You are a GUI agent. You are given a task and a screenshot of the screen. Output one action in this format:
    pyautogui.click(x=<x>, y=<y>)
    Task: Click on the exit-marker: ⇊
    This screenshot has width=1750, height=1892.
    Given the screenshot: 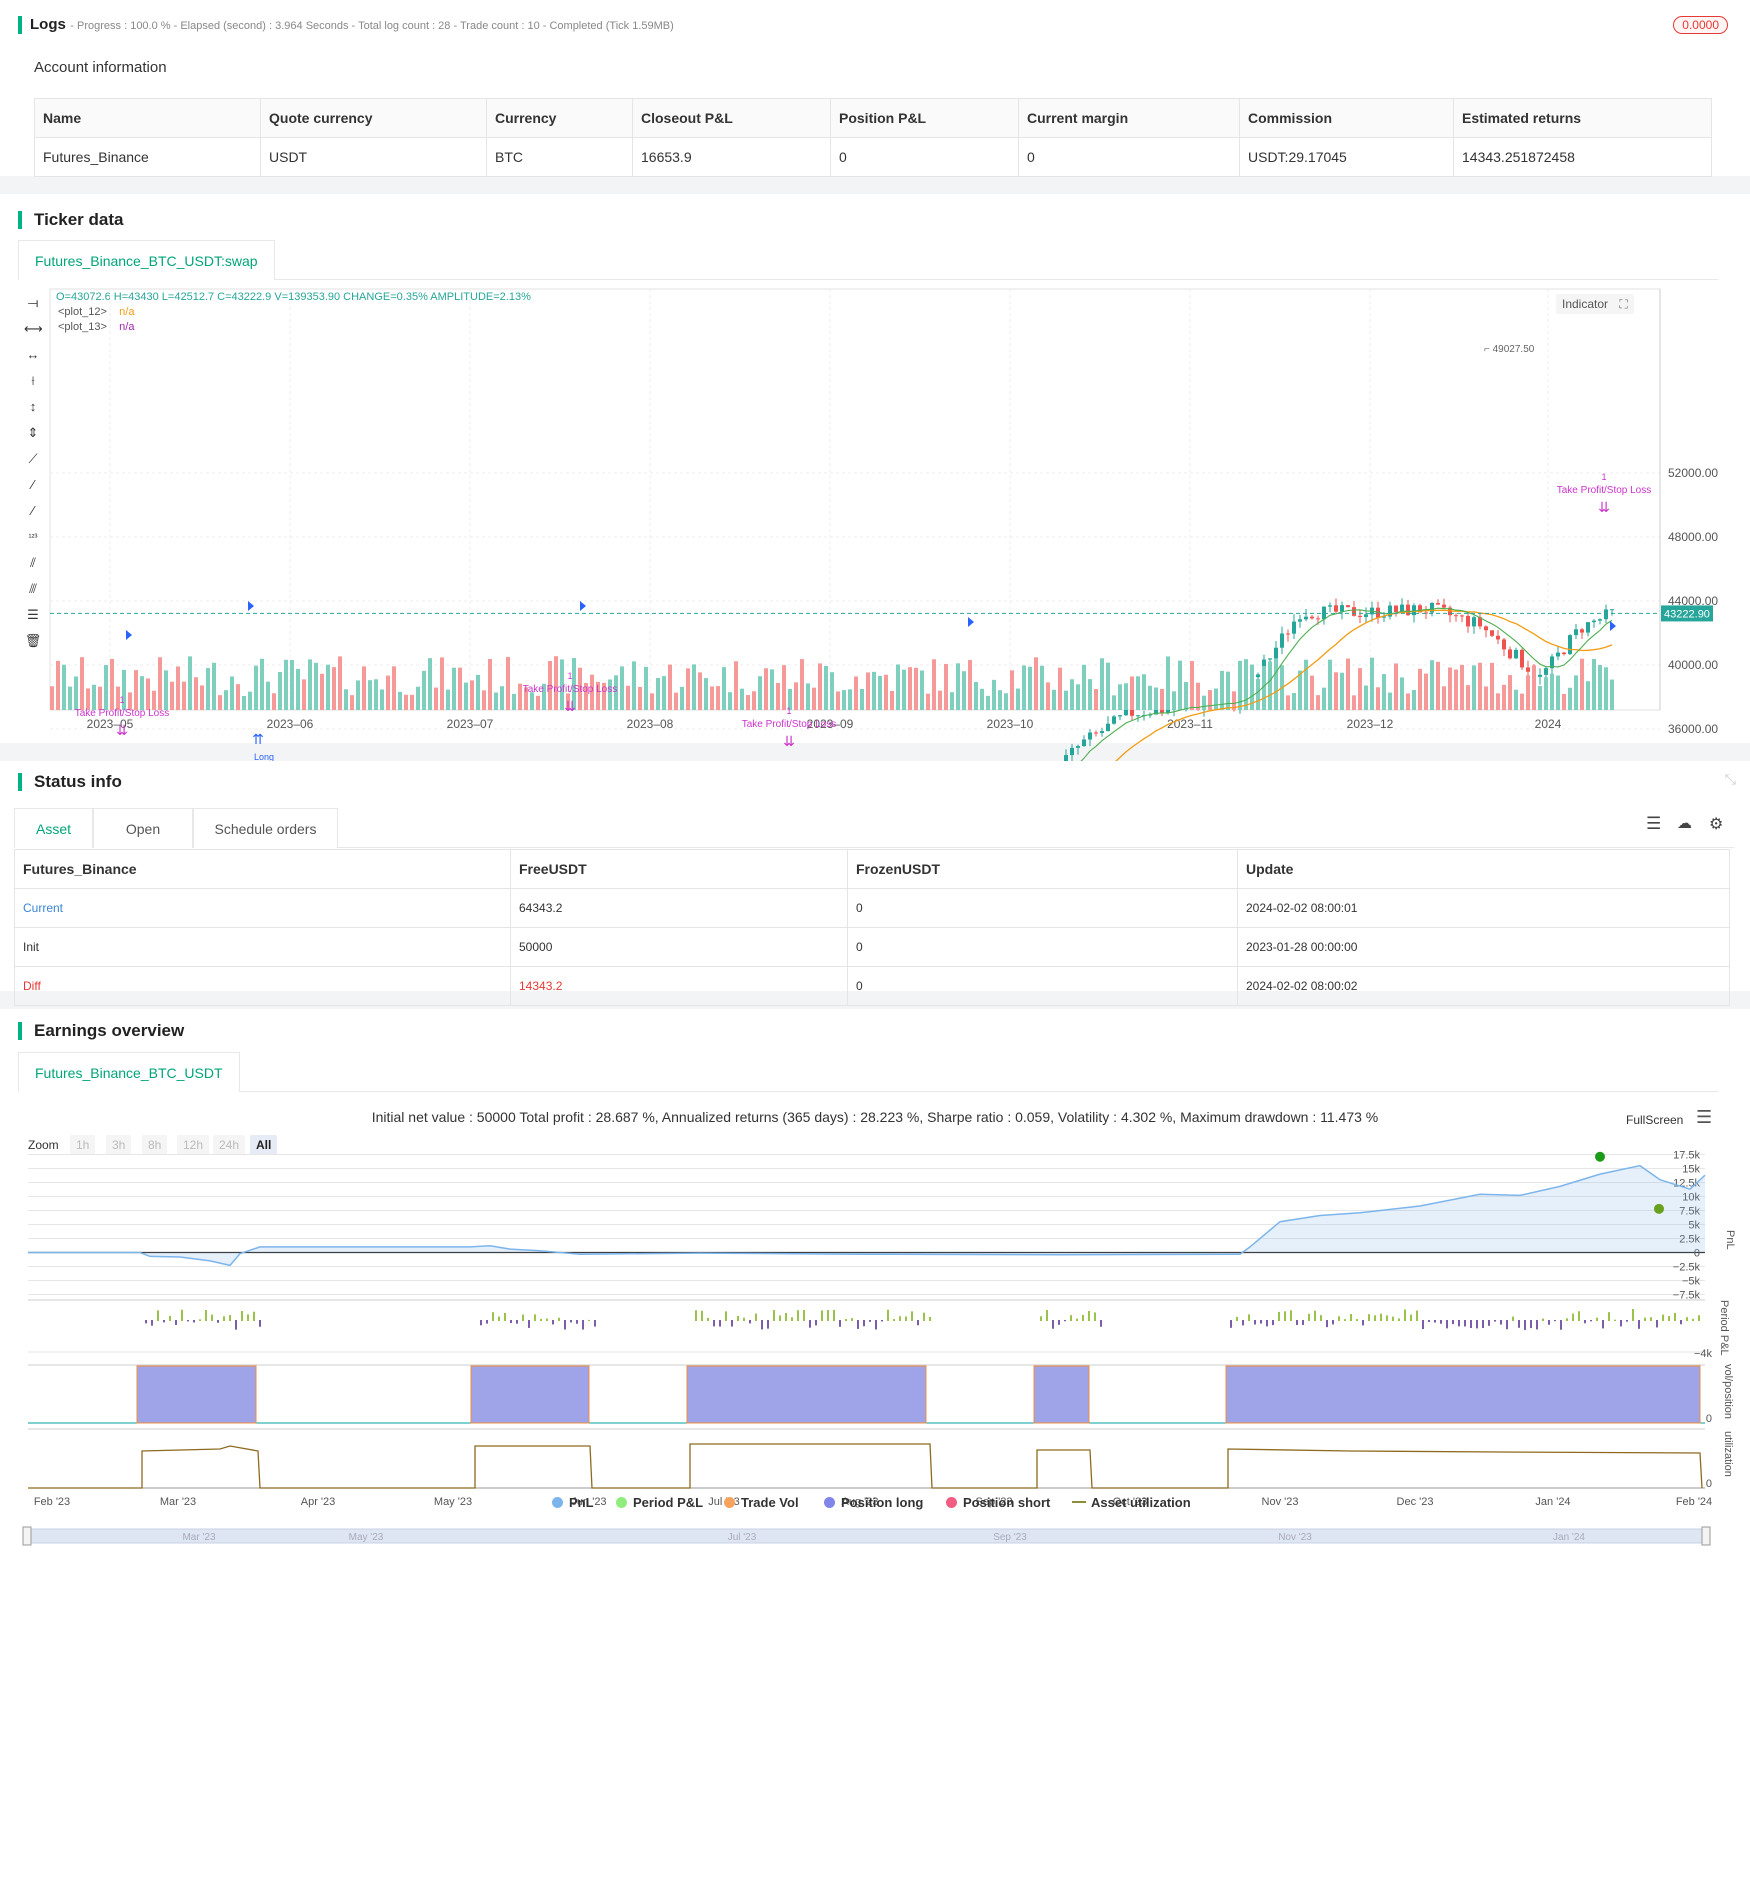 What is the action you would take?
    pyautogui.click(x=789, y=741)
    